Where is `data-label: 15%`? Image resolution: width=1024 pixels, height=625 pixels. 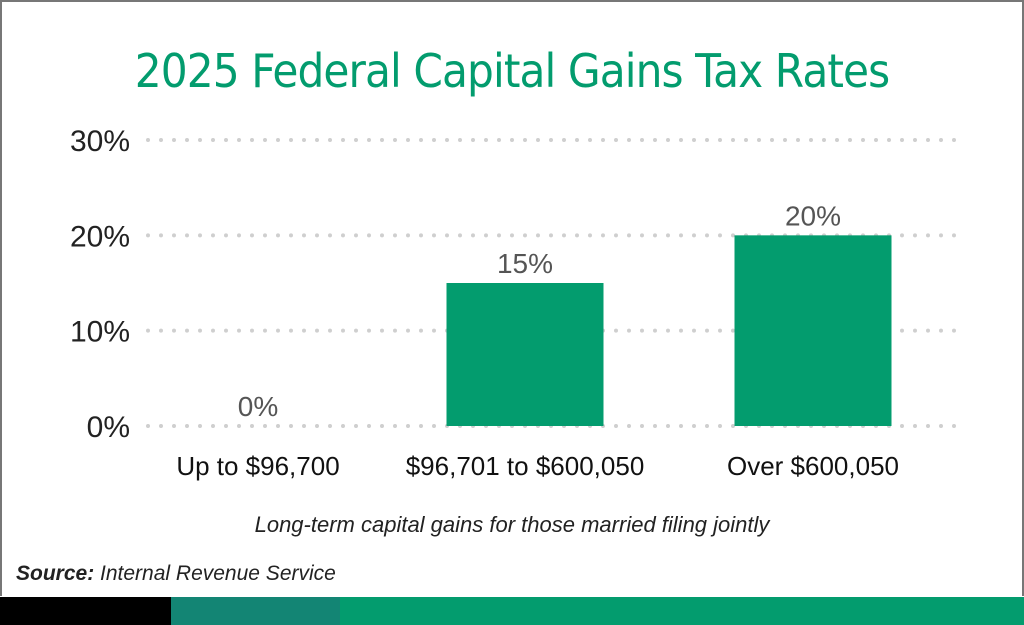 data-label: 15% is located at coordinates (525, 263).